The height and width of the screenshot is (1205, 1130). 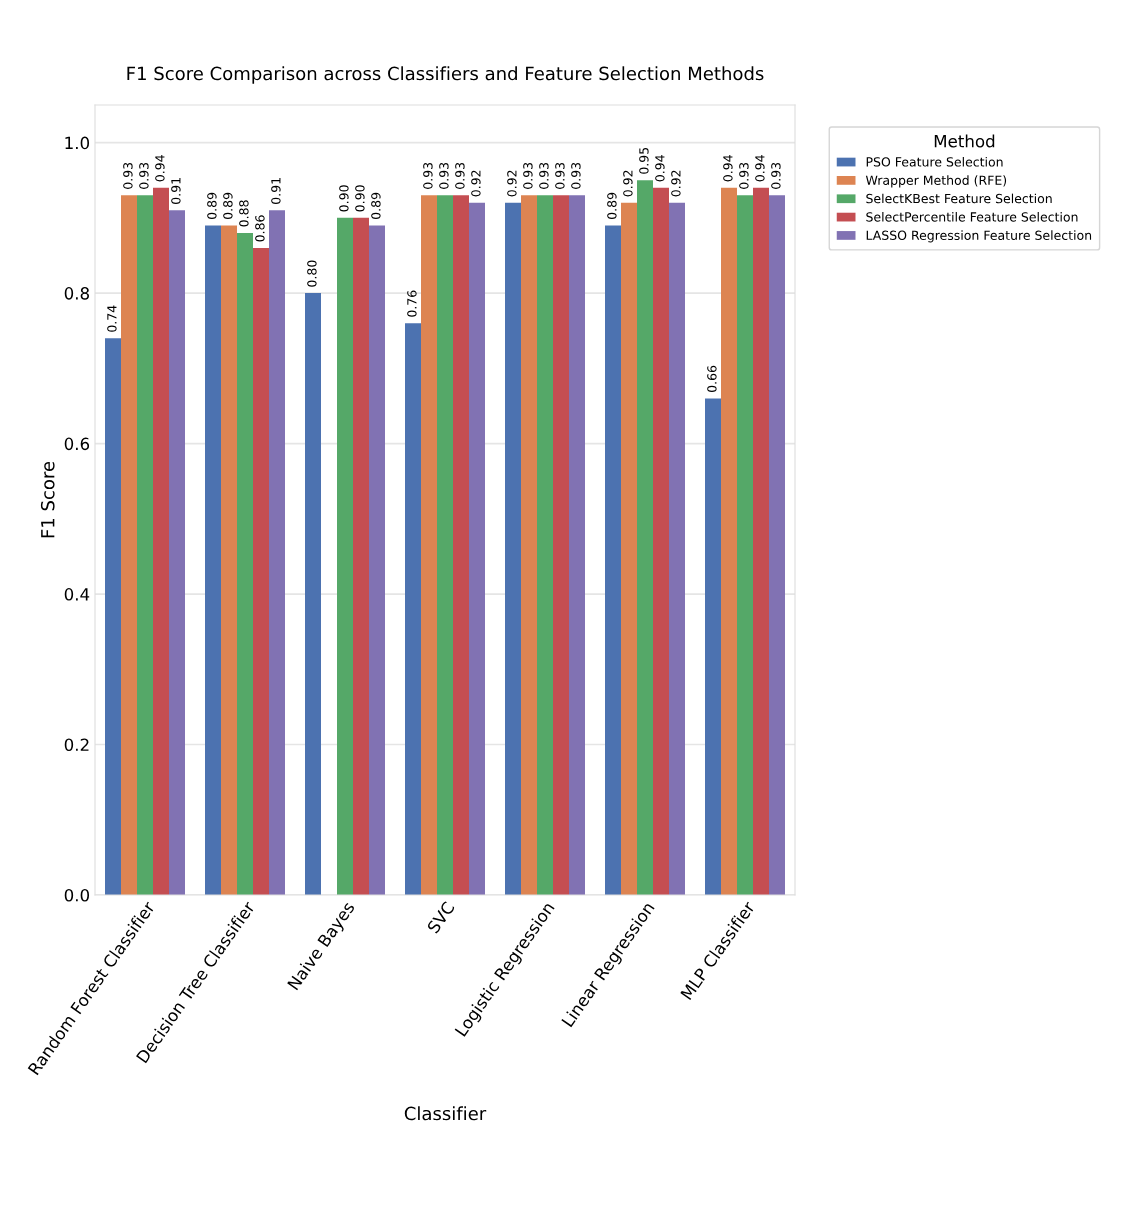 I want to click on legend-label: PSO Feature Selection, so click(x=934, y=161).